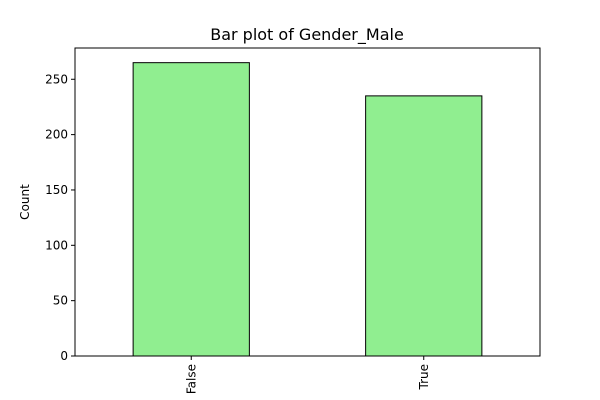 Image resolution: width=600 pixels, height=400 pixels. I want to click on x-axis: False True, so click(307, 375).